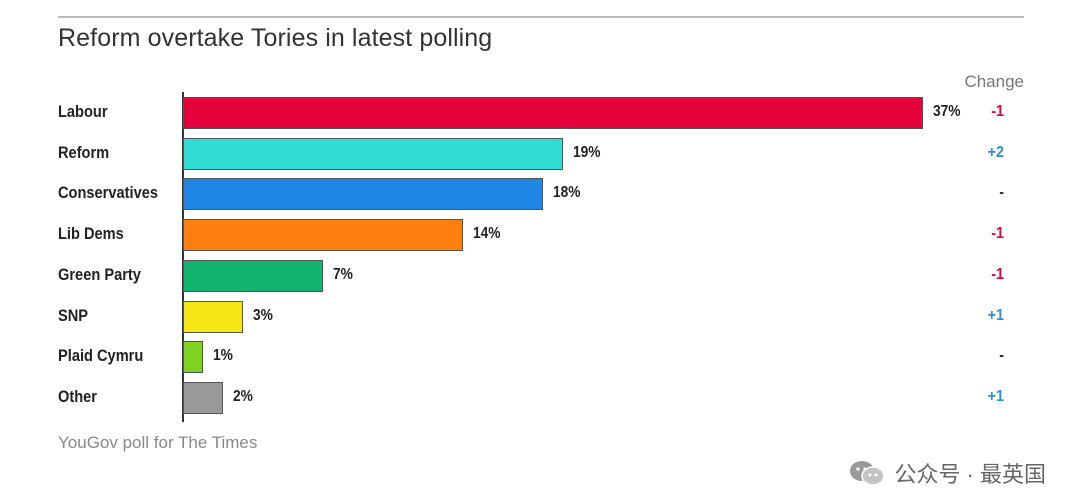 This screenshot has width=1080, height=493. What do you see at coordinates (263, 315) in the screenshot?
I see `value-label: 3%` at bounding box center [263, 315].